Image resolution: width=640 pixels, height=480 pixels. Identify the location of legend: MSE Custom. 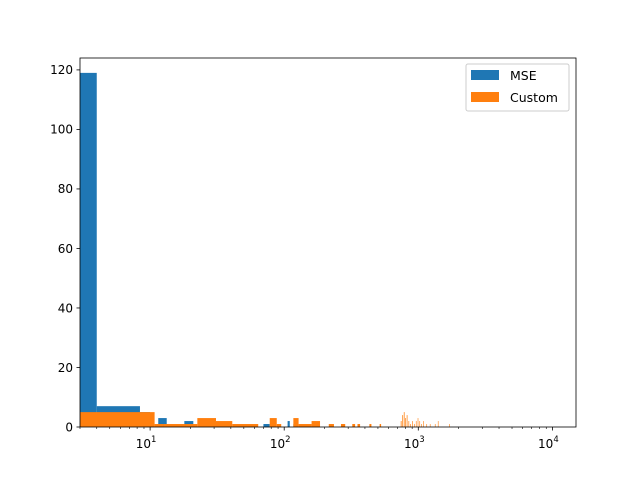
(517, 87).